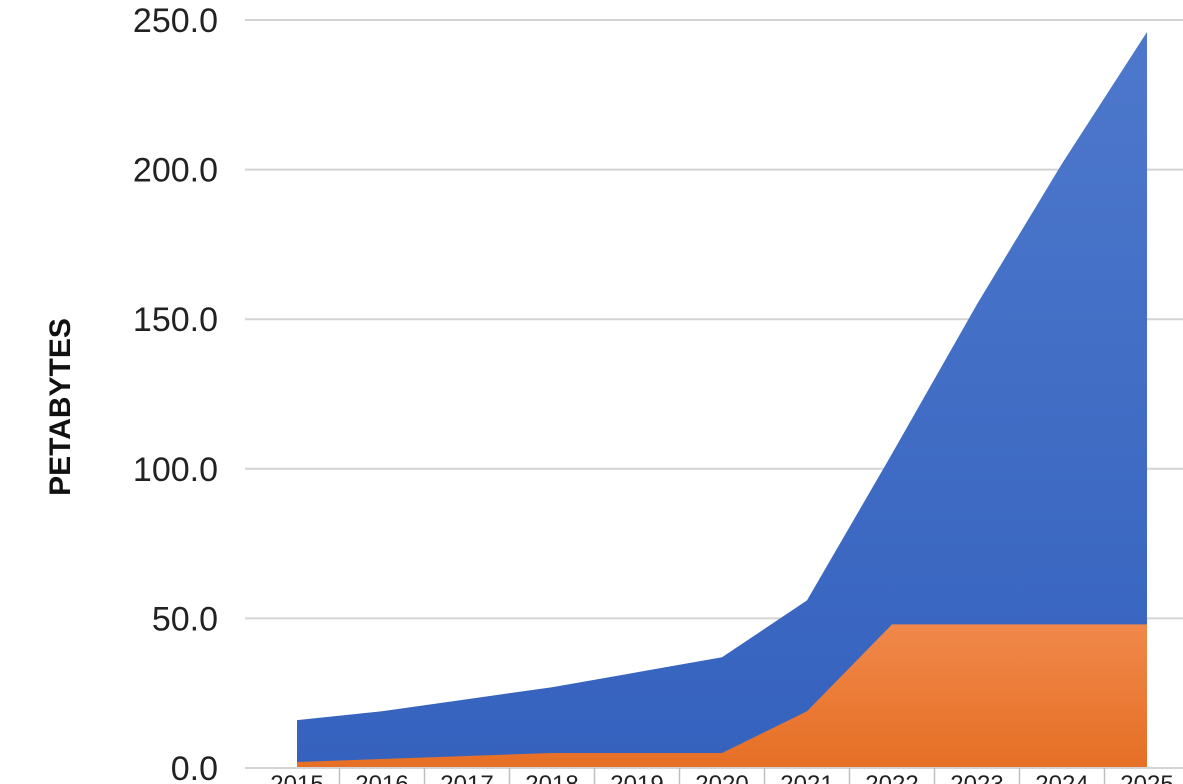 The height and width of the screenshot is (784, 1183). I want to click on x-tick-label: 2024, so click(1061, 777).